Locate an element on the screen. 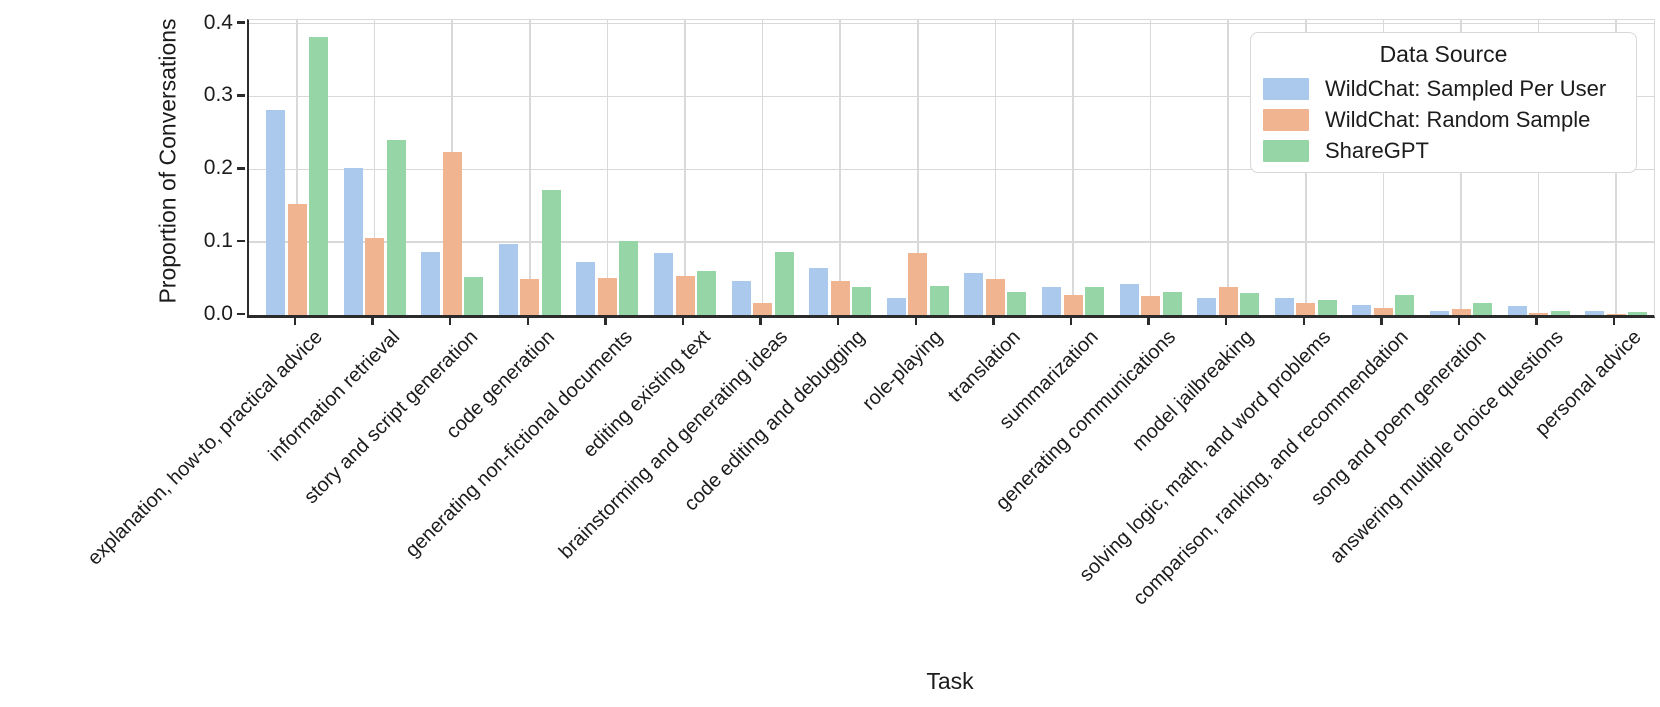  legend-item: WildChat: Sampled Per User is located at coordinates (1443, 89).